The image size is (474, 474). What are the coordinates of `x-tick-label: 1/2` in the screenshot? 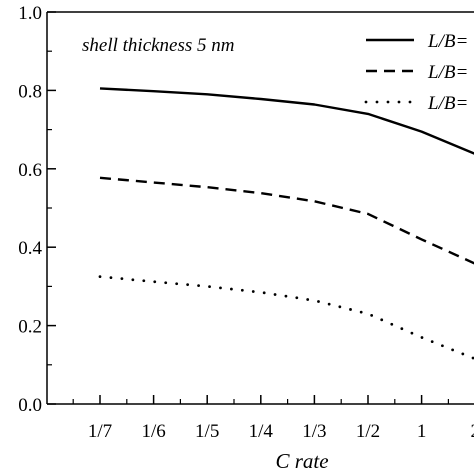 It's located at (368, 431).